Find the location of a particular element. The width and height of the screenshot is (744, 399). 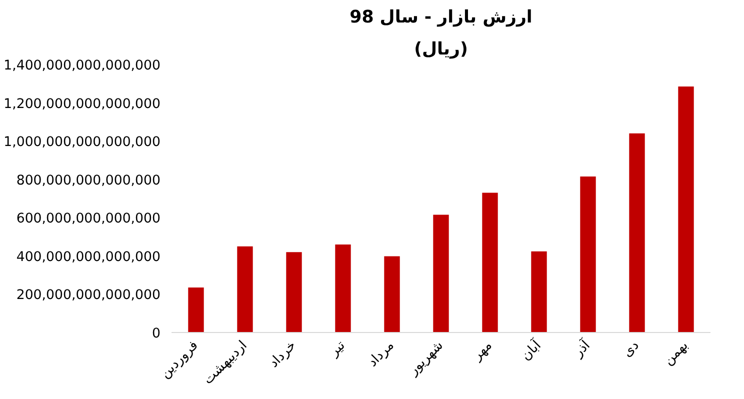

chart-title: ارزش بازار - سال 98 is located at coordinates (441, 18).